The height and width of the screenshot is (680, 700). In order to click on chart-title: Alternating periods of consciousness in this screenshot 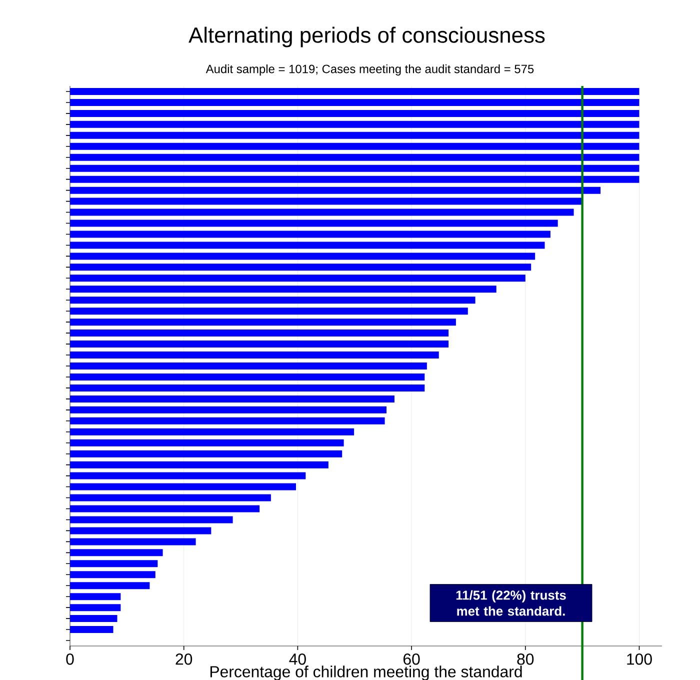, I will do `click(366, 37)`.